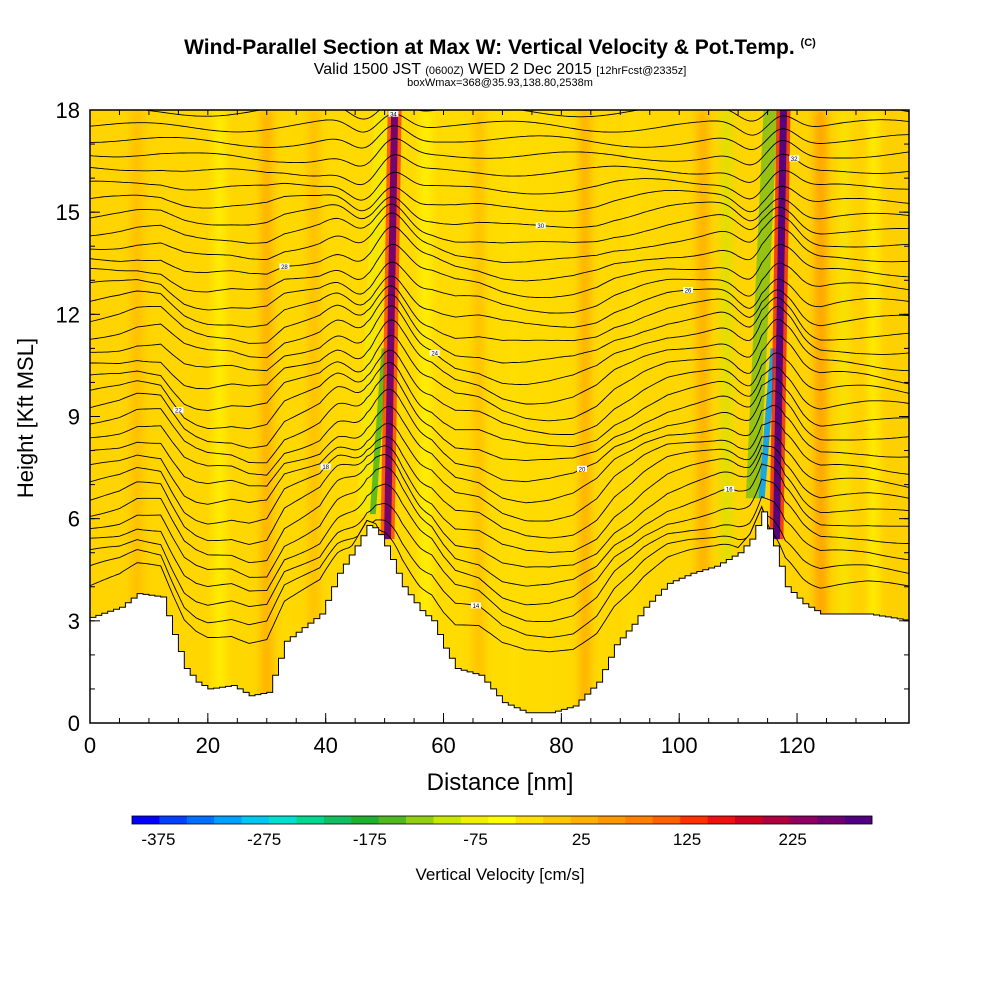  I want to click on y-tick-label: 18, so click(68, 110).